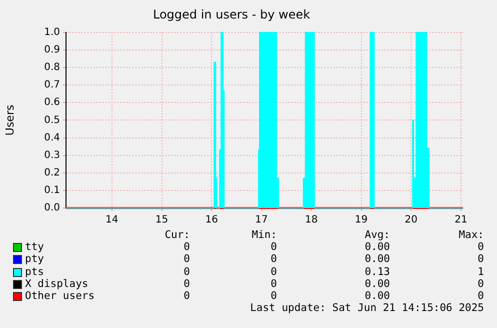  Describe the element at coordinates (361, 220) in the screenshot. I see `x-tick-label: 19` at that location.